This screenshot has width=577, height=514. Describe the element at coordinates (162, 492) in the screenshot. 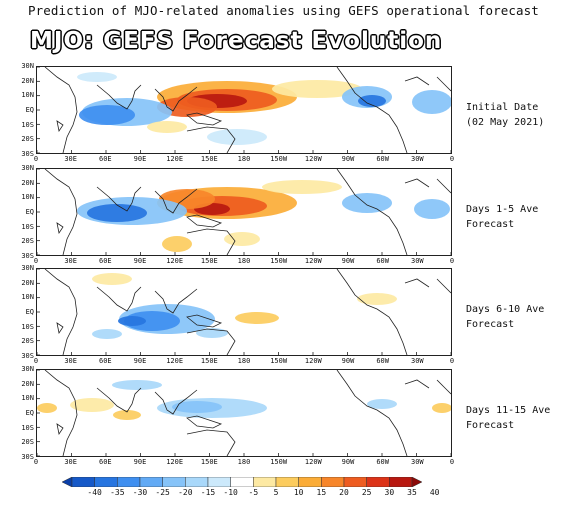

I see `colorbar-label: -25` at that location.